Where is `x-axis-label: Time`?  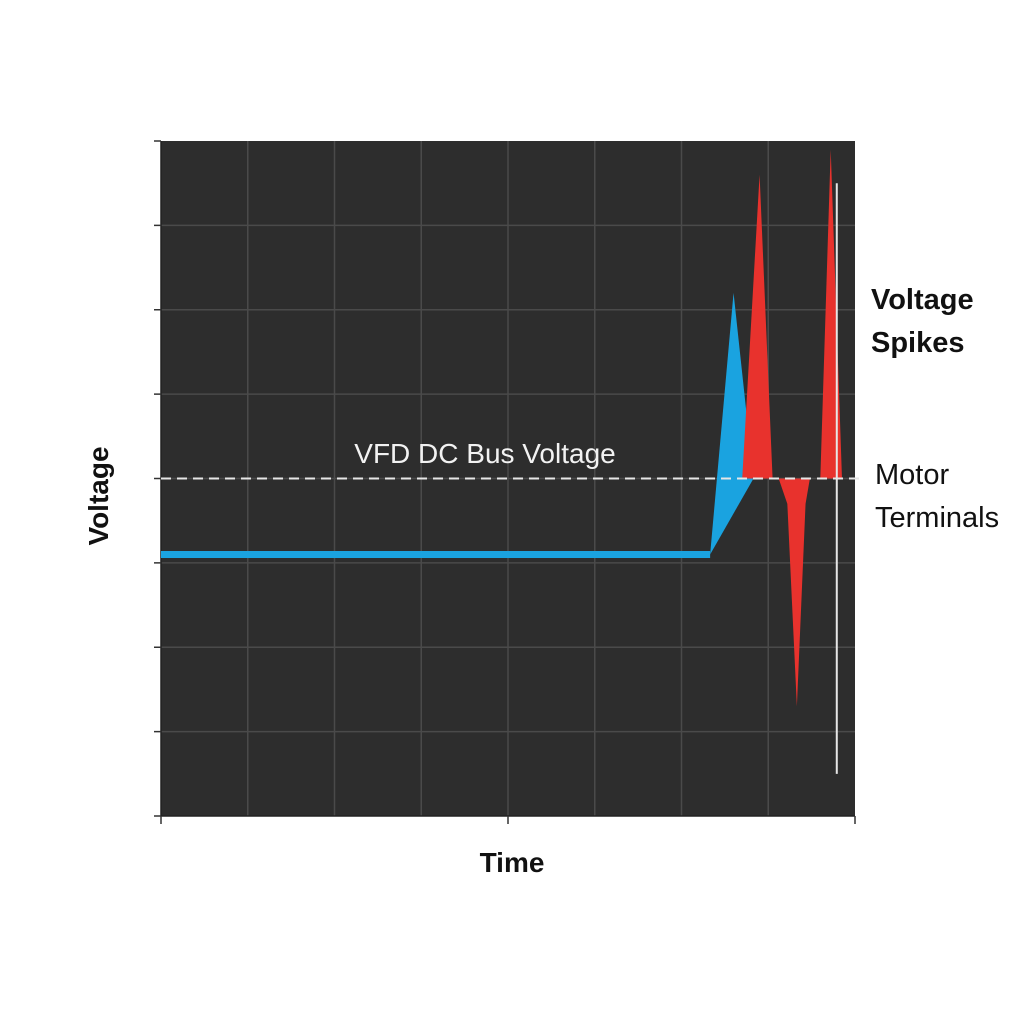 x-axis-label: Time is located at coordinates (512, 862).